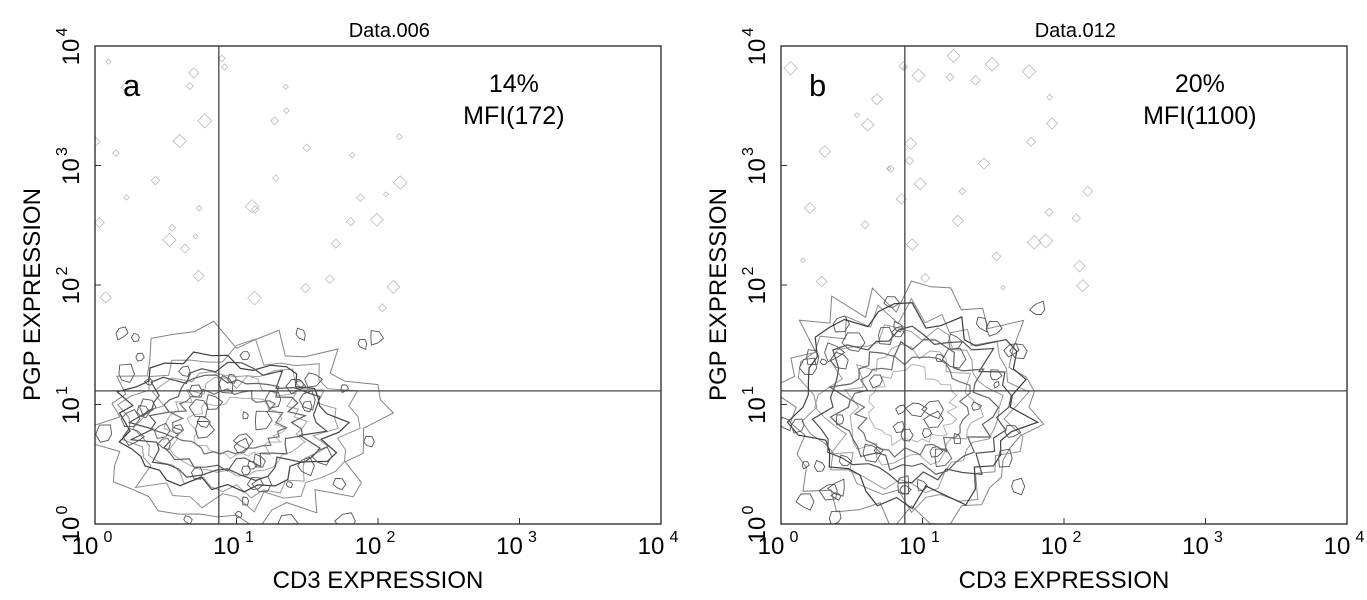 This screenshot has width=1367, height=600. I want to click on panel-letter: a, so click(132, 85).